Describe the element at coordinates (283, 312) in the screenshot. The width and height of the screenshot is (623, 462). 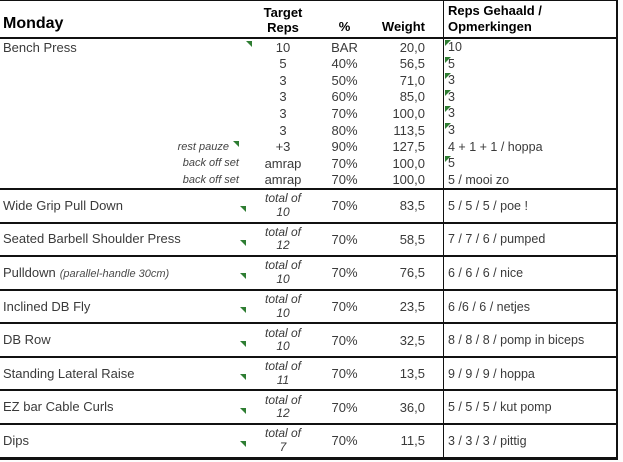
I see `total-value: 10` at that location.